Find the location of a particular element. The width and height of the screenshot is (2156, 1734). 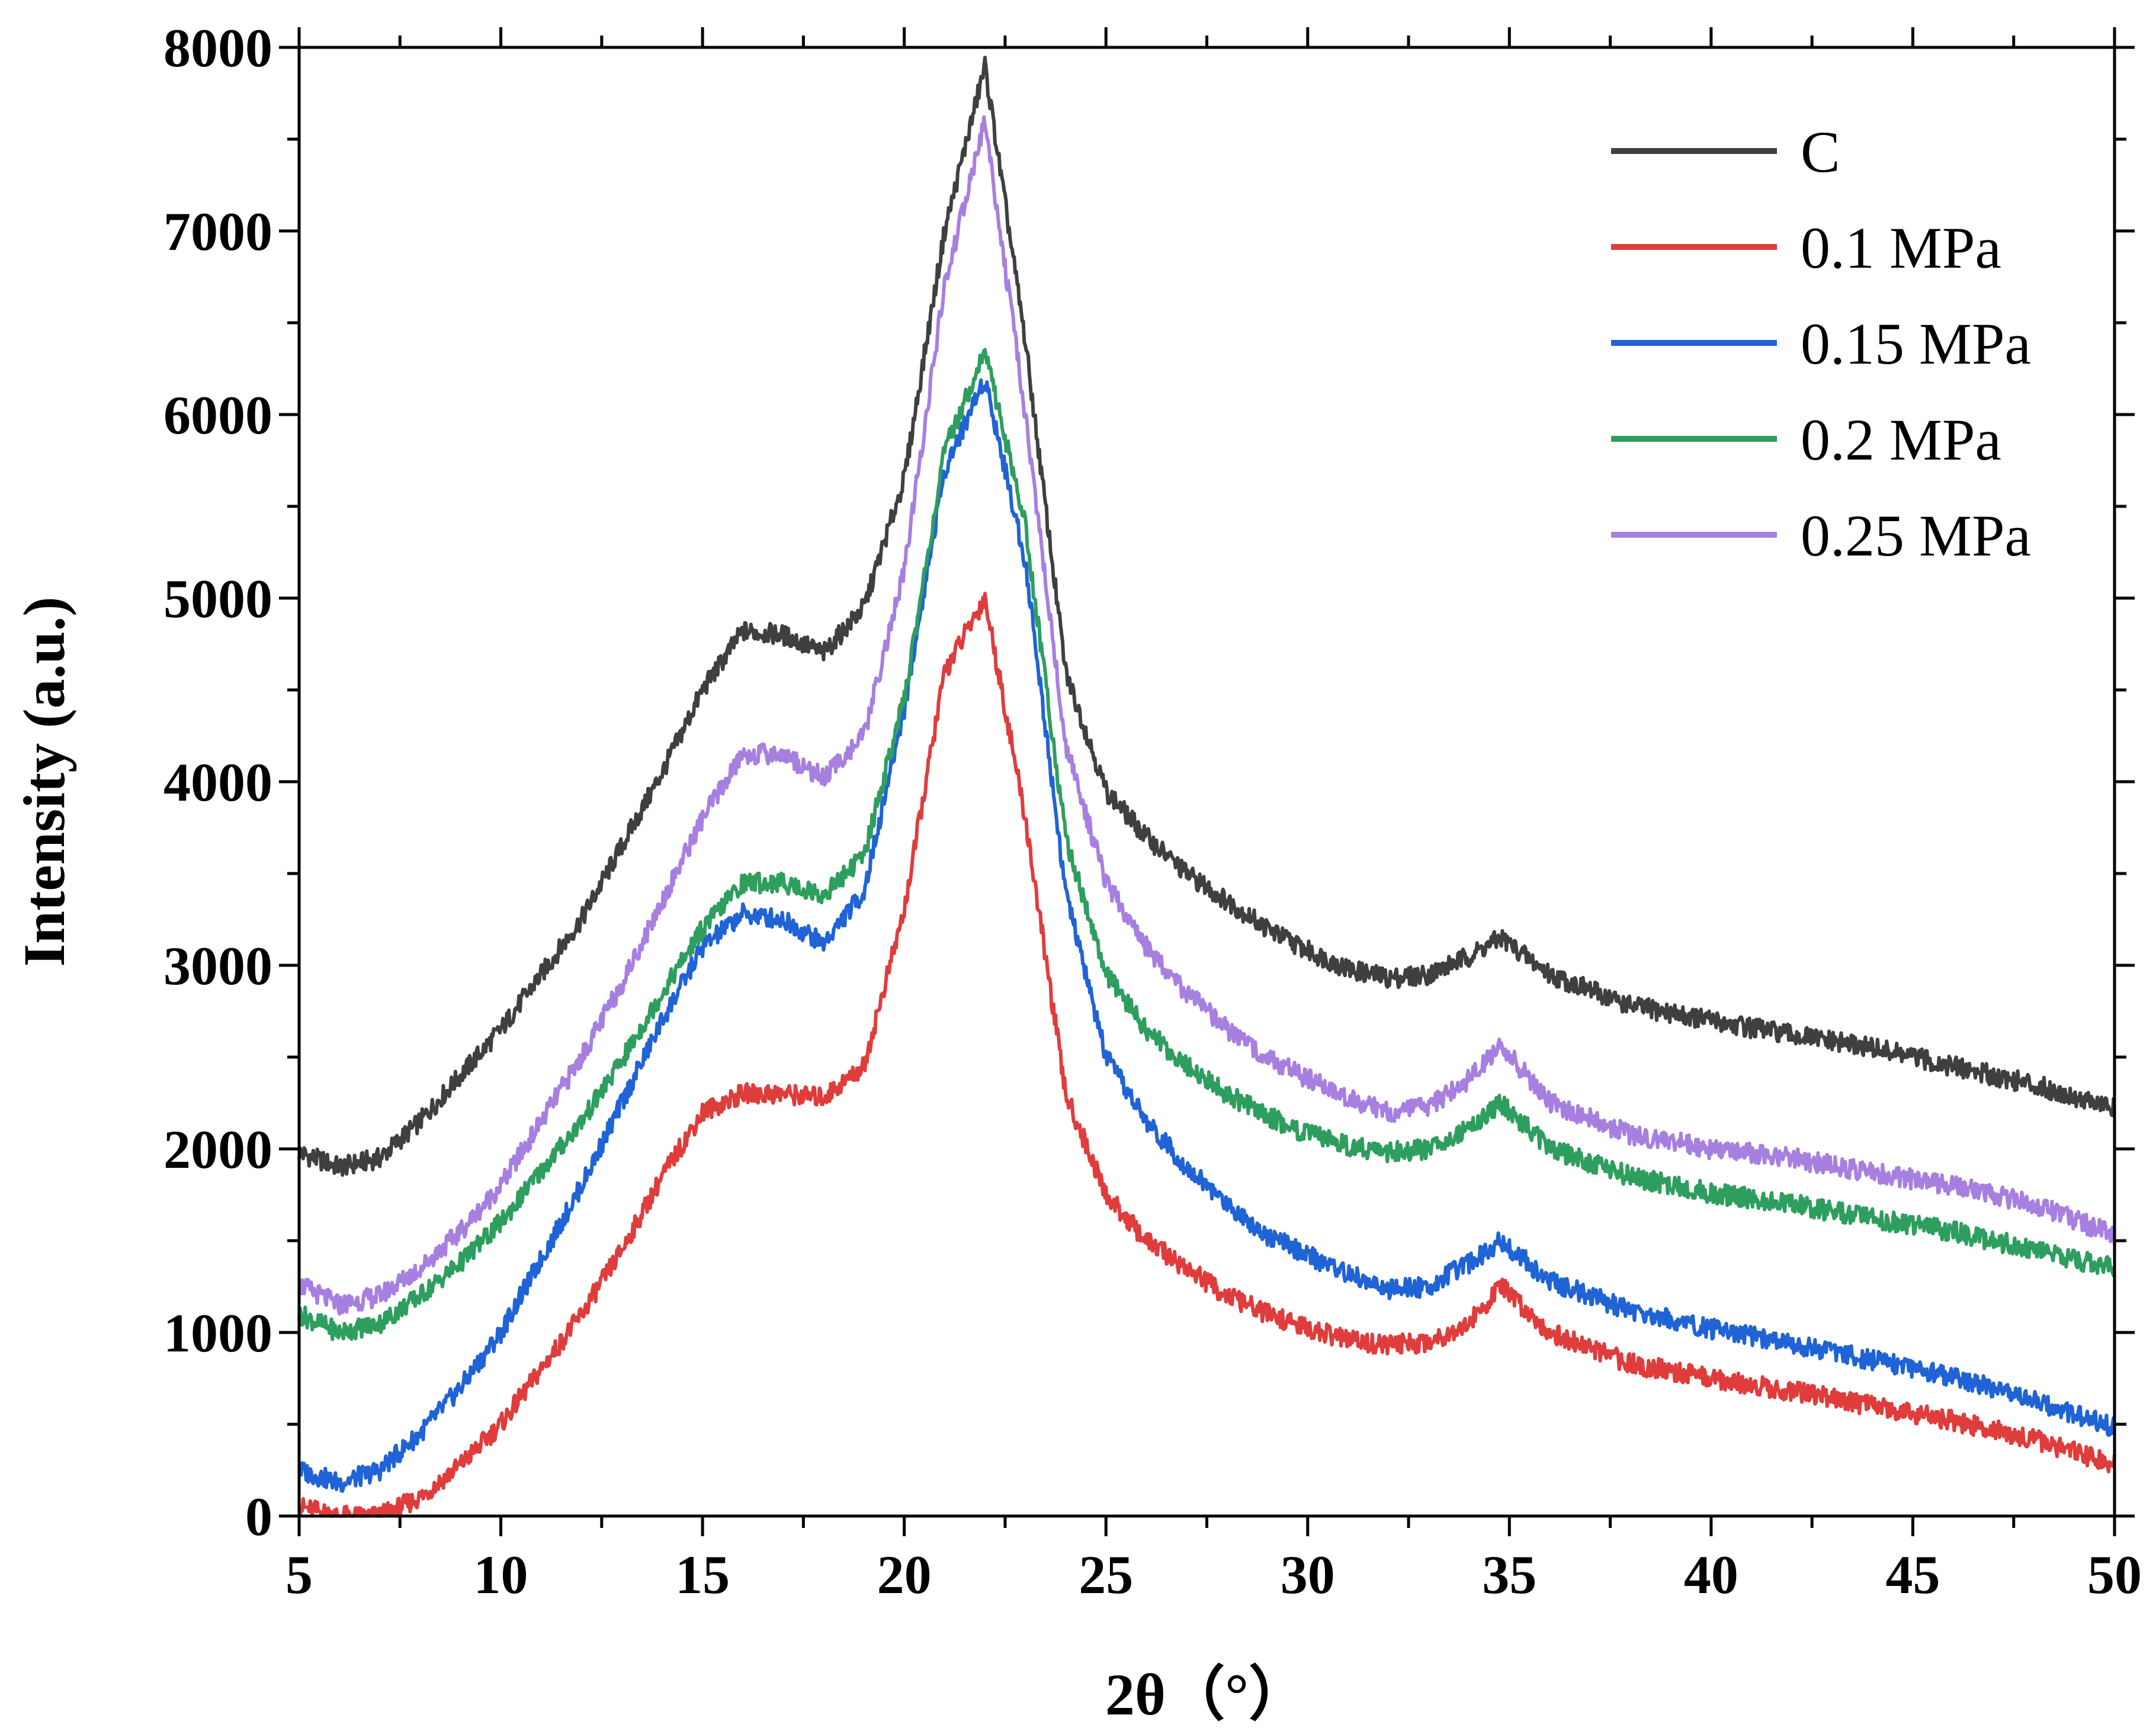

x-tick-label: 10 is located at coordinates (501, 1574).